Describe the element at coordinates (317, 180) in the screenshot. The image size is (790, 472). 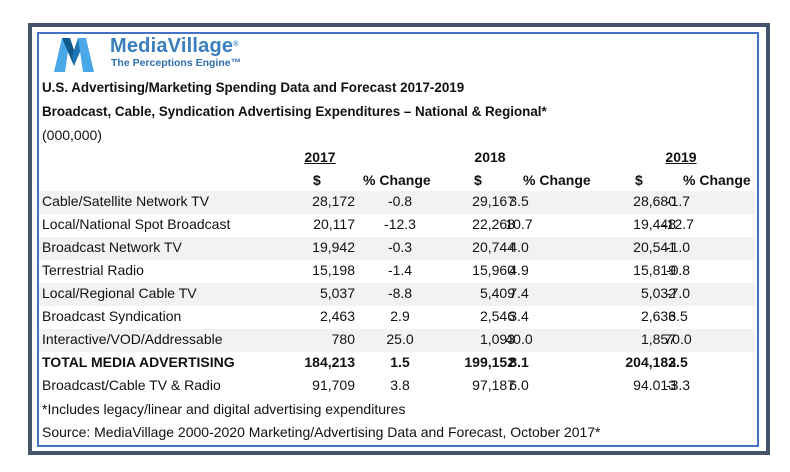
I see `col-header-dollars-2017: $` at that location.